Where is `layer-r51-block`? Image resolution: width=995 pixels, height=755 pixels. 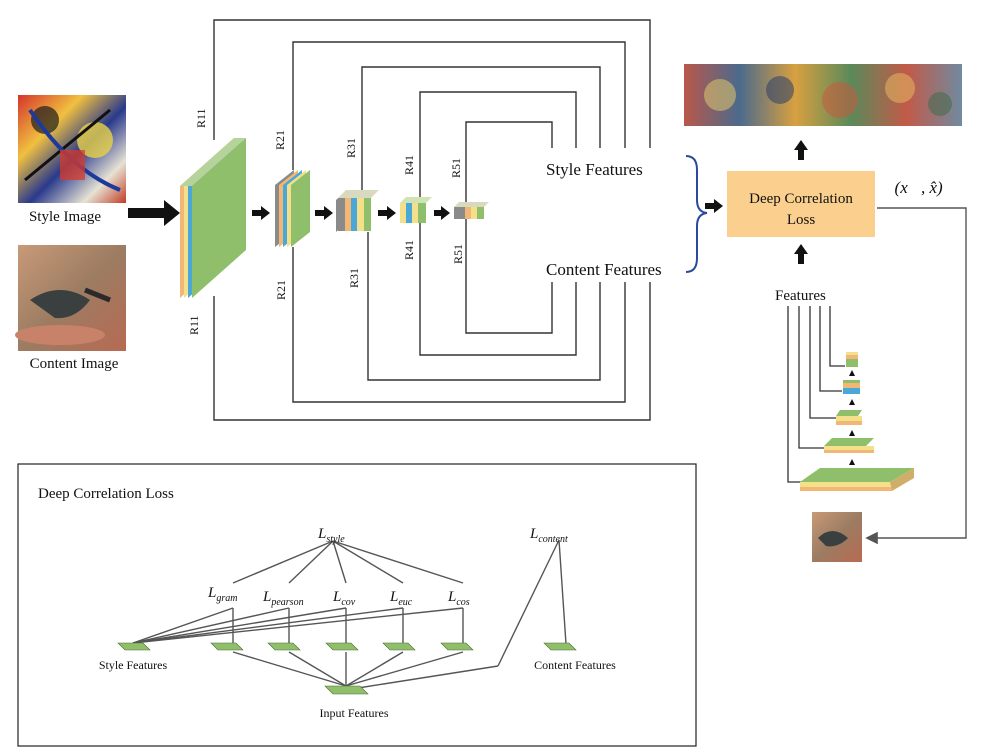 layer-r51-block is located at coordinates (471, 210).